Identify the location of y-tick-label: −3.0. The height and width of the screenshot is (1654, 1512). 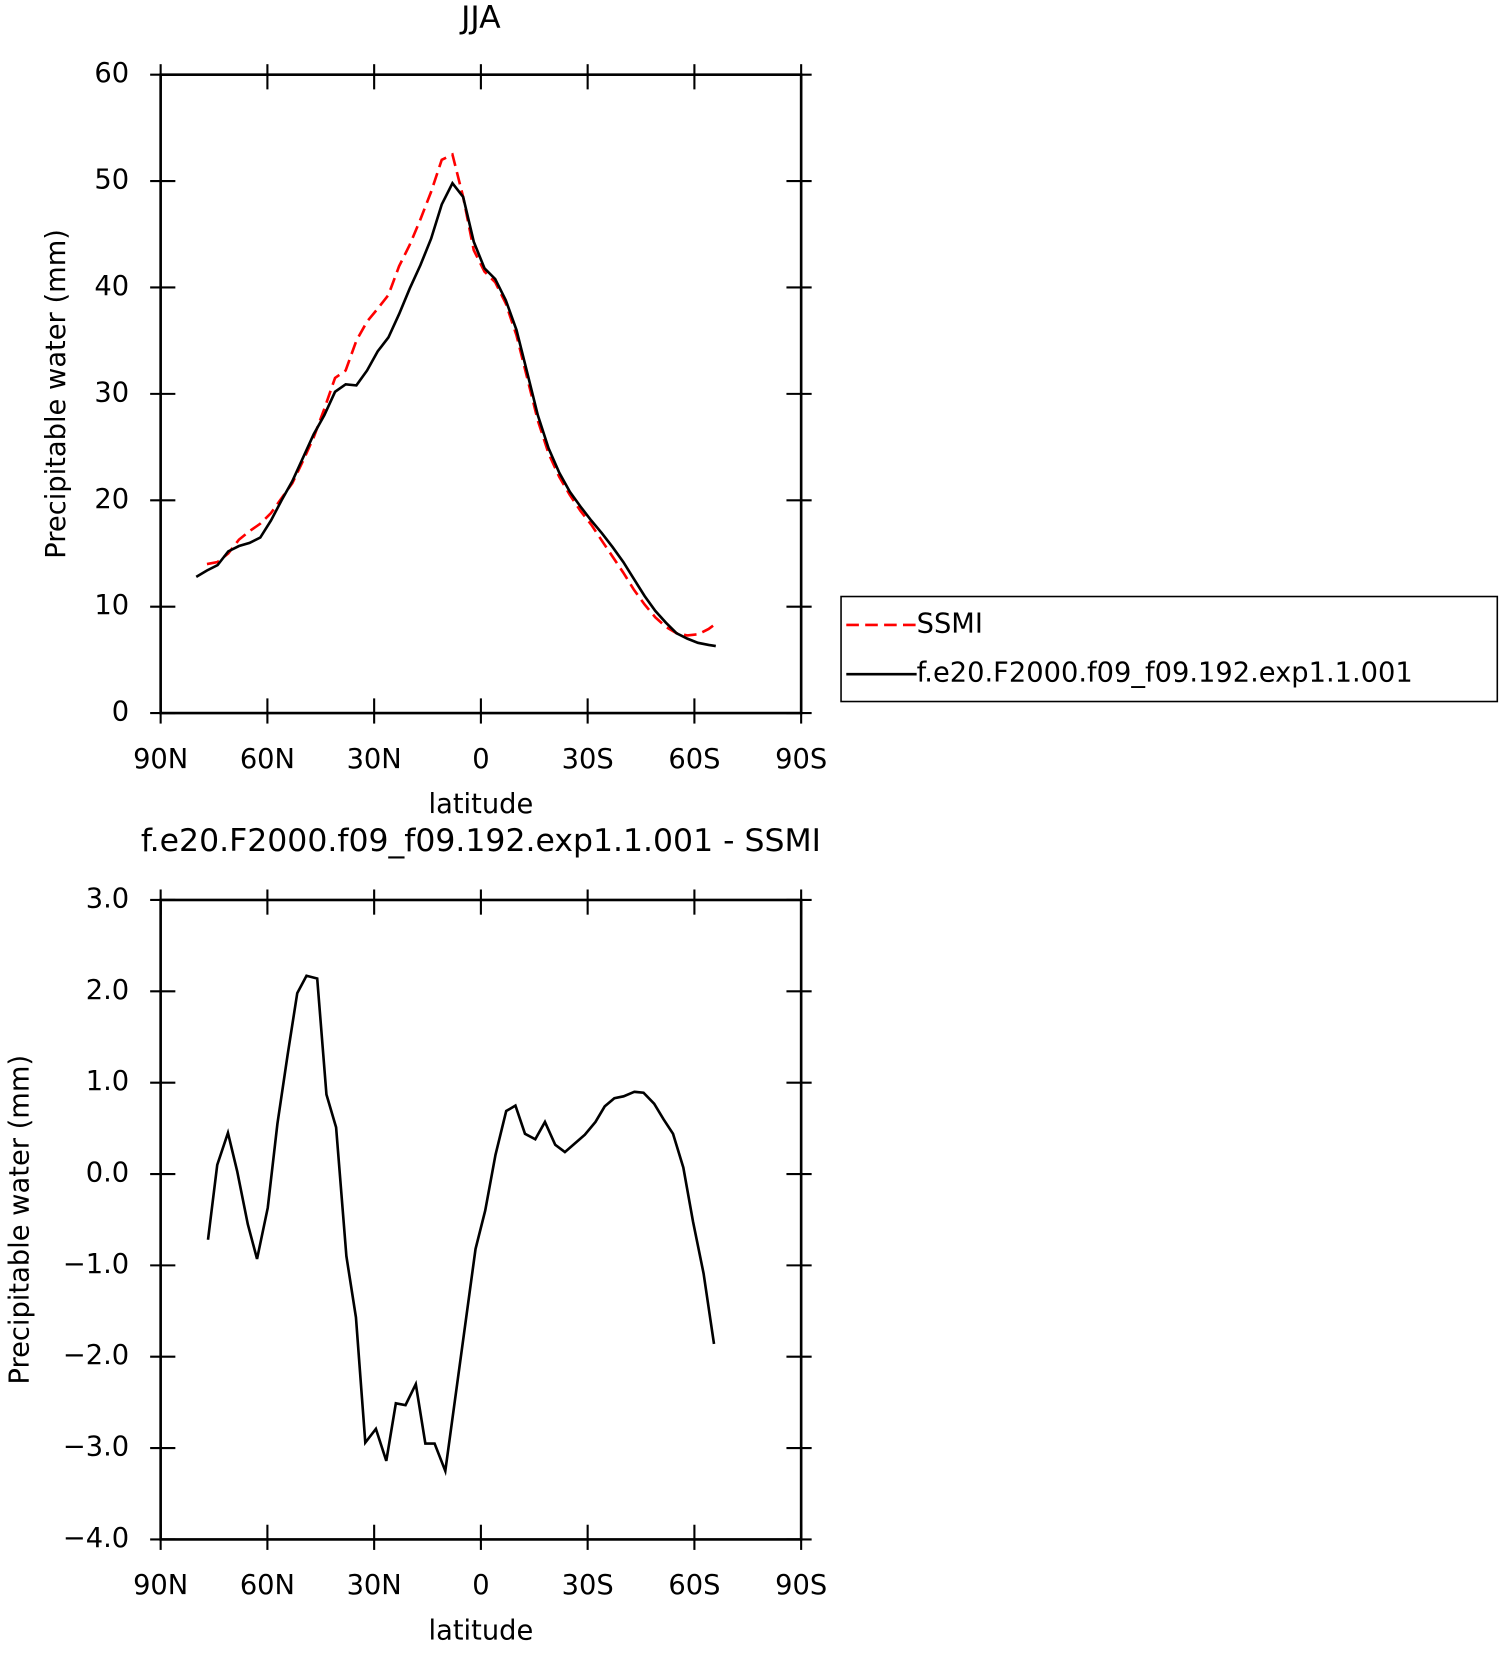
(96, 1447).